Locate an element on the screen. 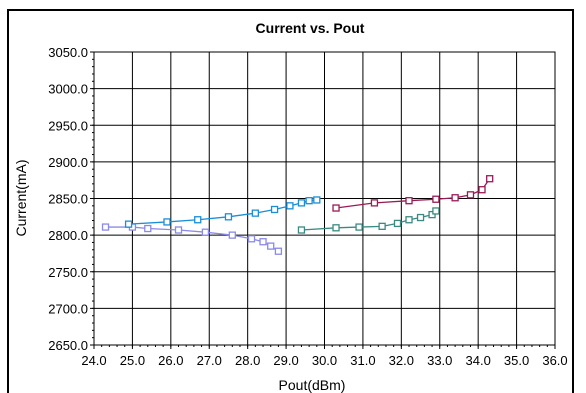 Image resolution: width=586 pixels, height=393 pixels. x-tick-label: 24.0 is located at coordinates (93, 360).